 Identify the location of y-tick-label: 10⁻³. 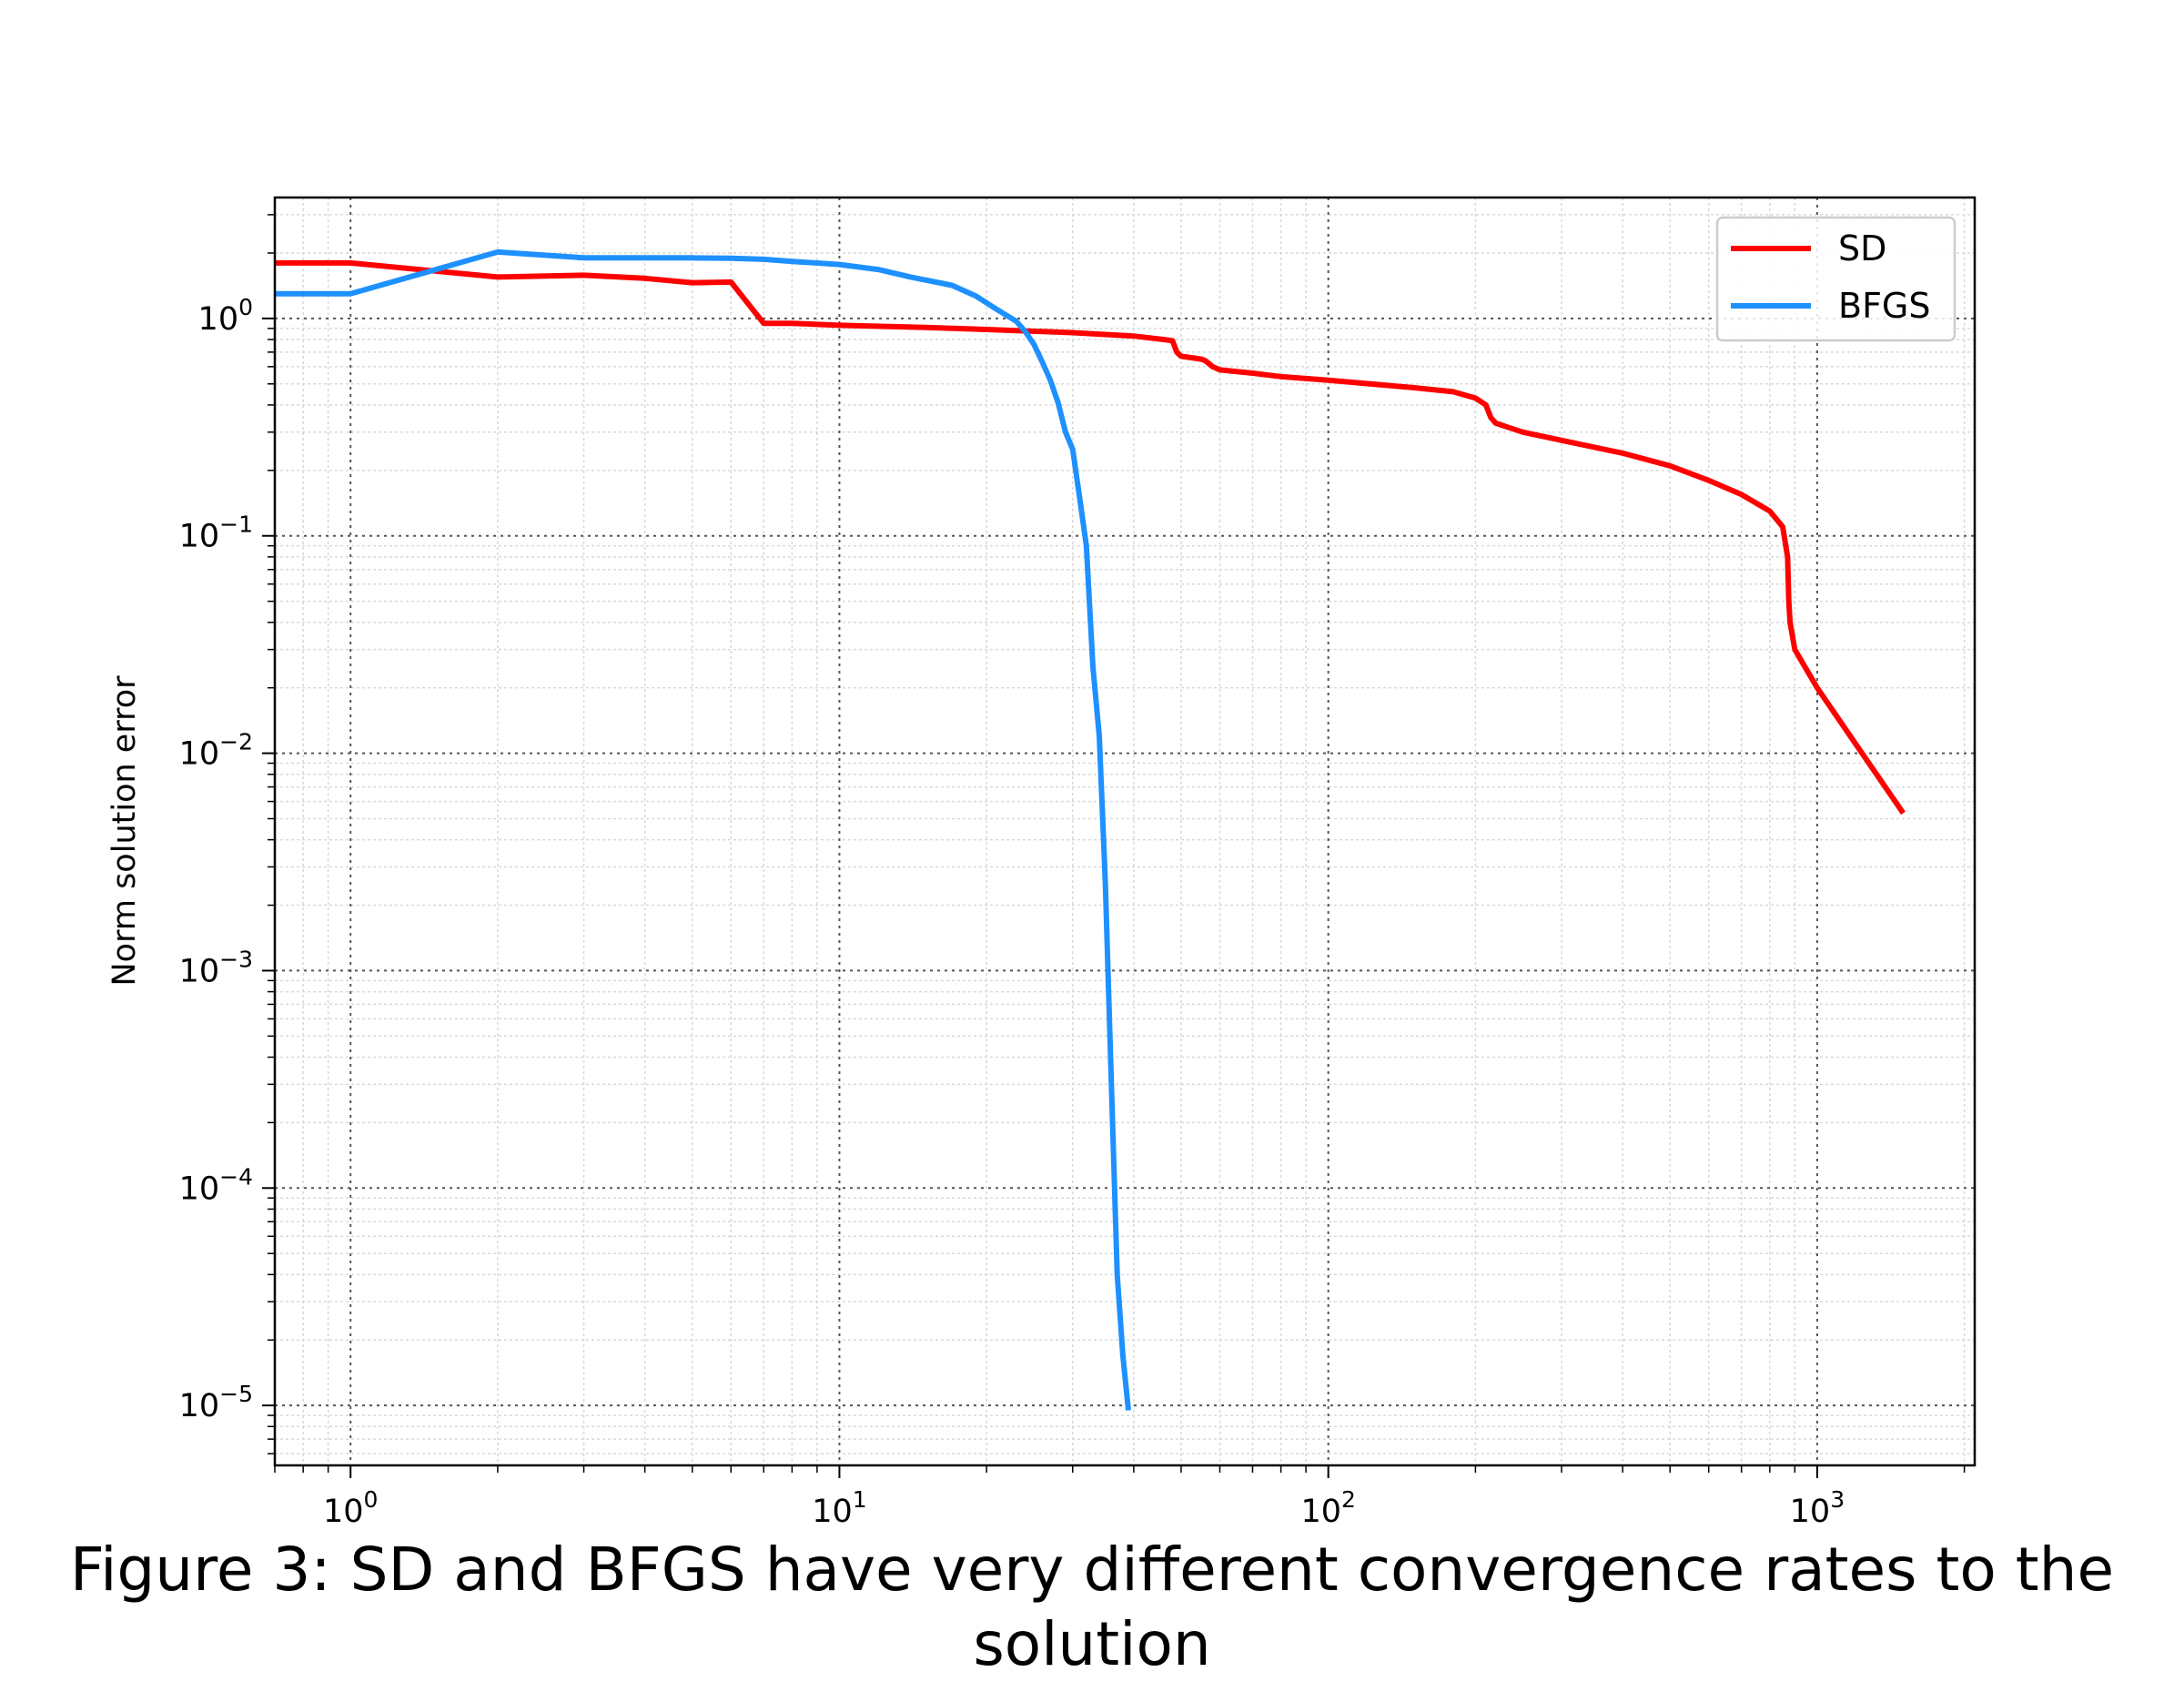
(216, 967).